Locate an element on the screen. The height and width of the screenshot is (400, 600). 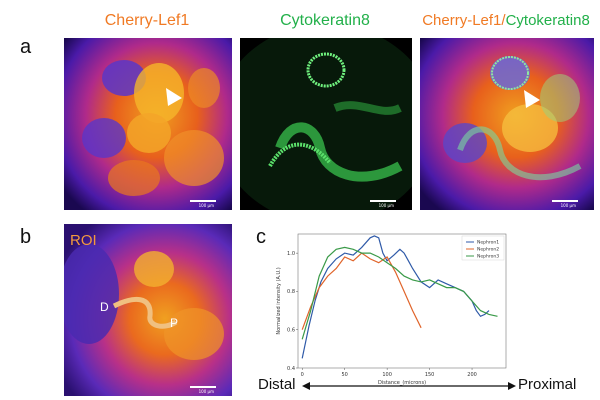
distal-proximal-arrow is located at coordinates (409, 386).